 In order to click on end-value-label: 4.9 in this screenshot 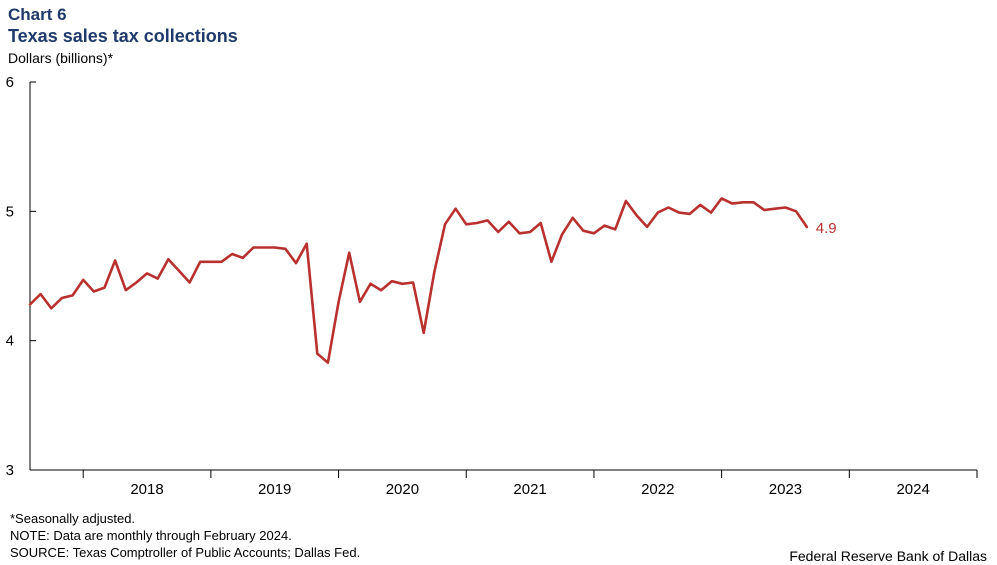, I will do `click(826, 228)`.